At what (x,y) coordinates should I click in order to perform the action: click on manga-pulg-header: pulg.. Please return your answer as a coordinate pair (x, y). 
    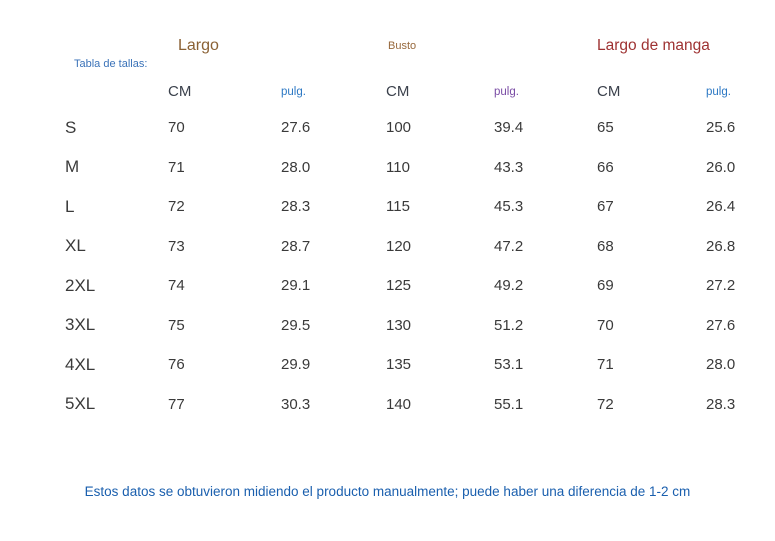
    Looking at the image, I should click on (718, 91).